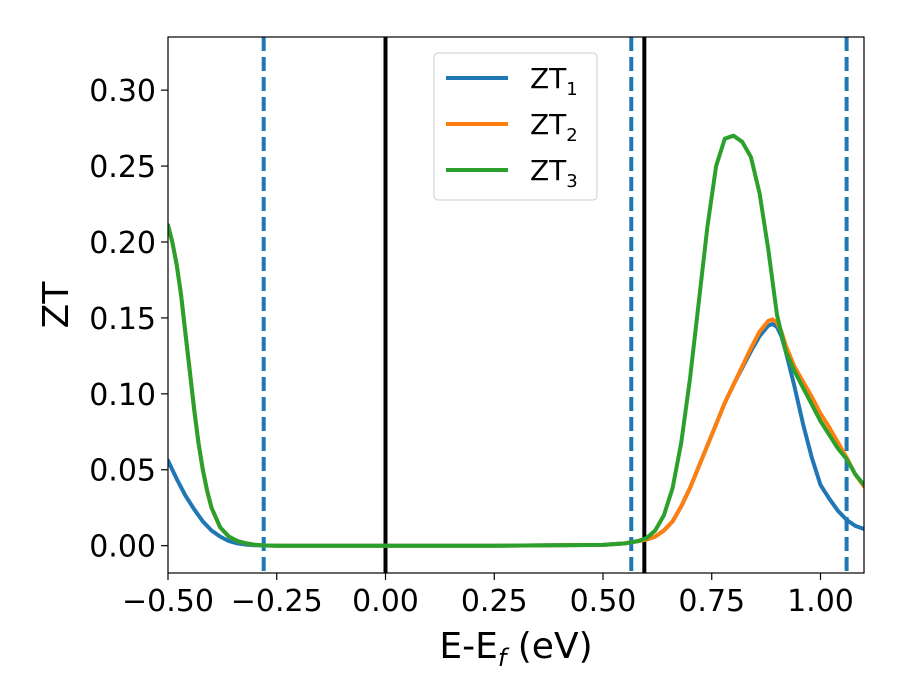  What do you see at coordinates (494, 601) in the screenshot?
I see `x-tick-label: 0.25` at bounding box center [494, 601].